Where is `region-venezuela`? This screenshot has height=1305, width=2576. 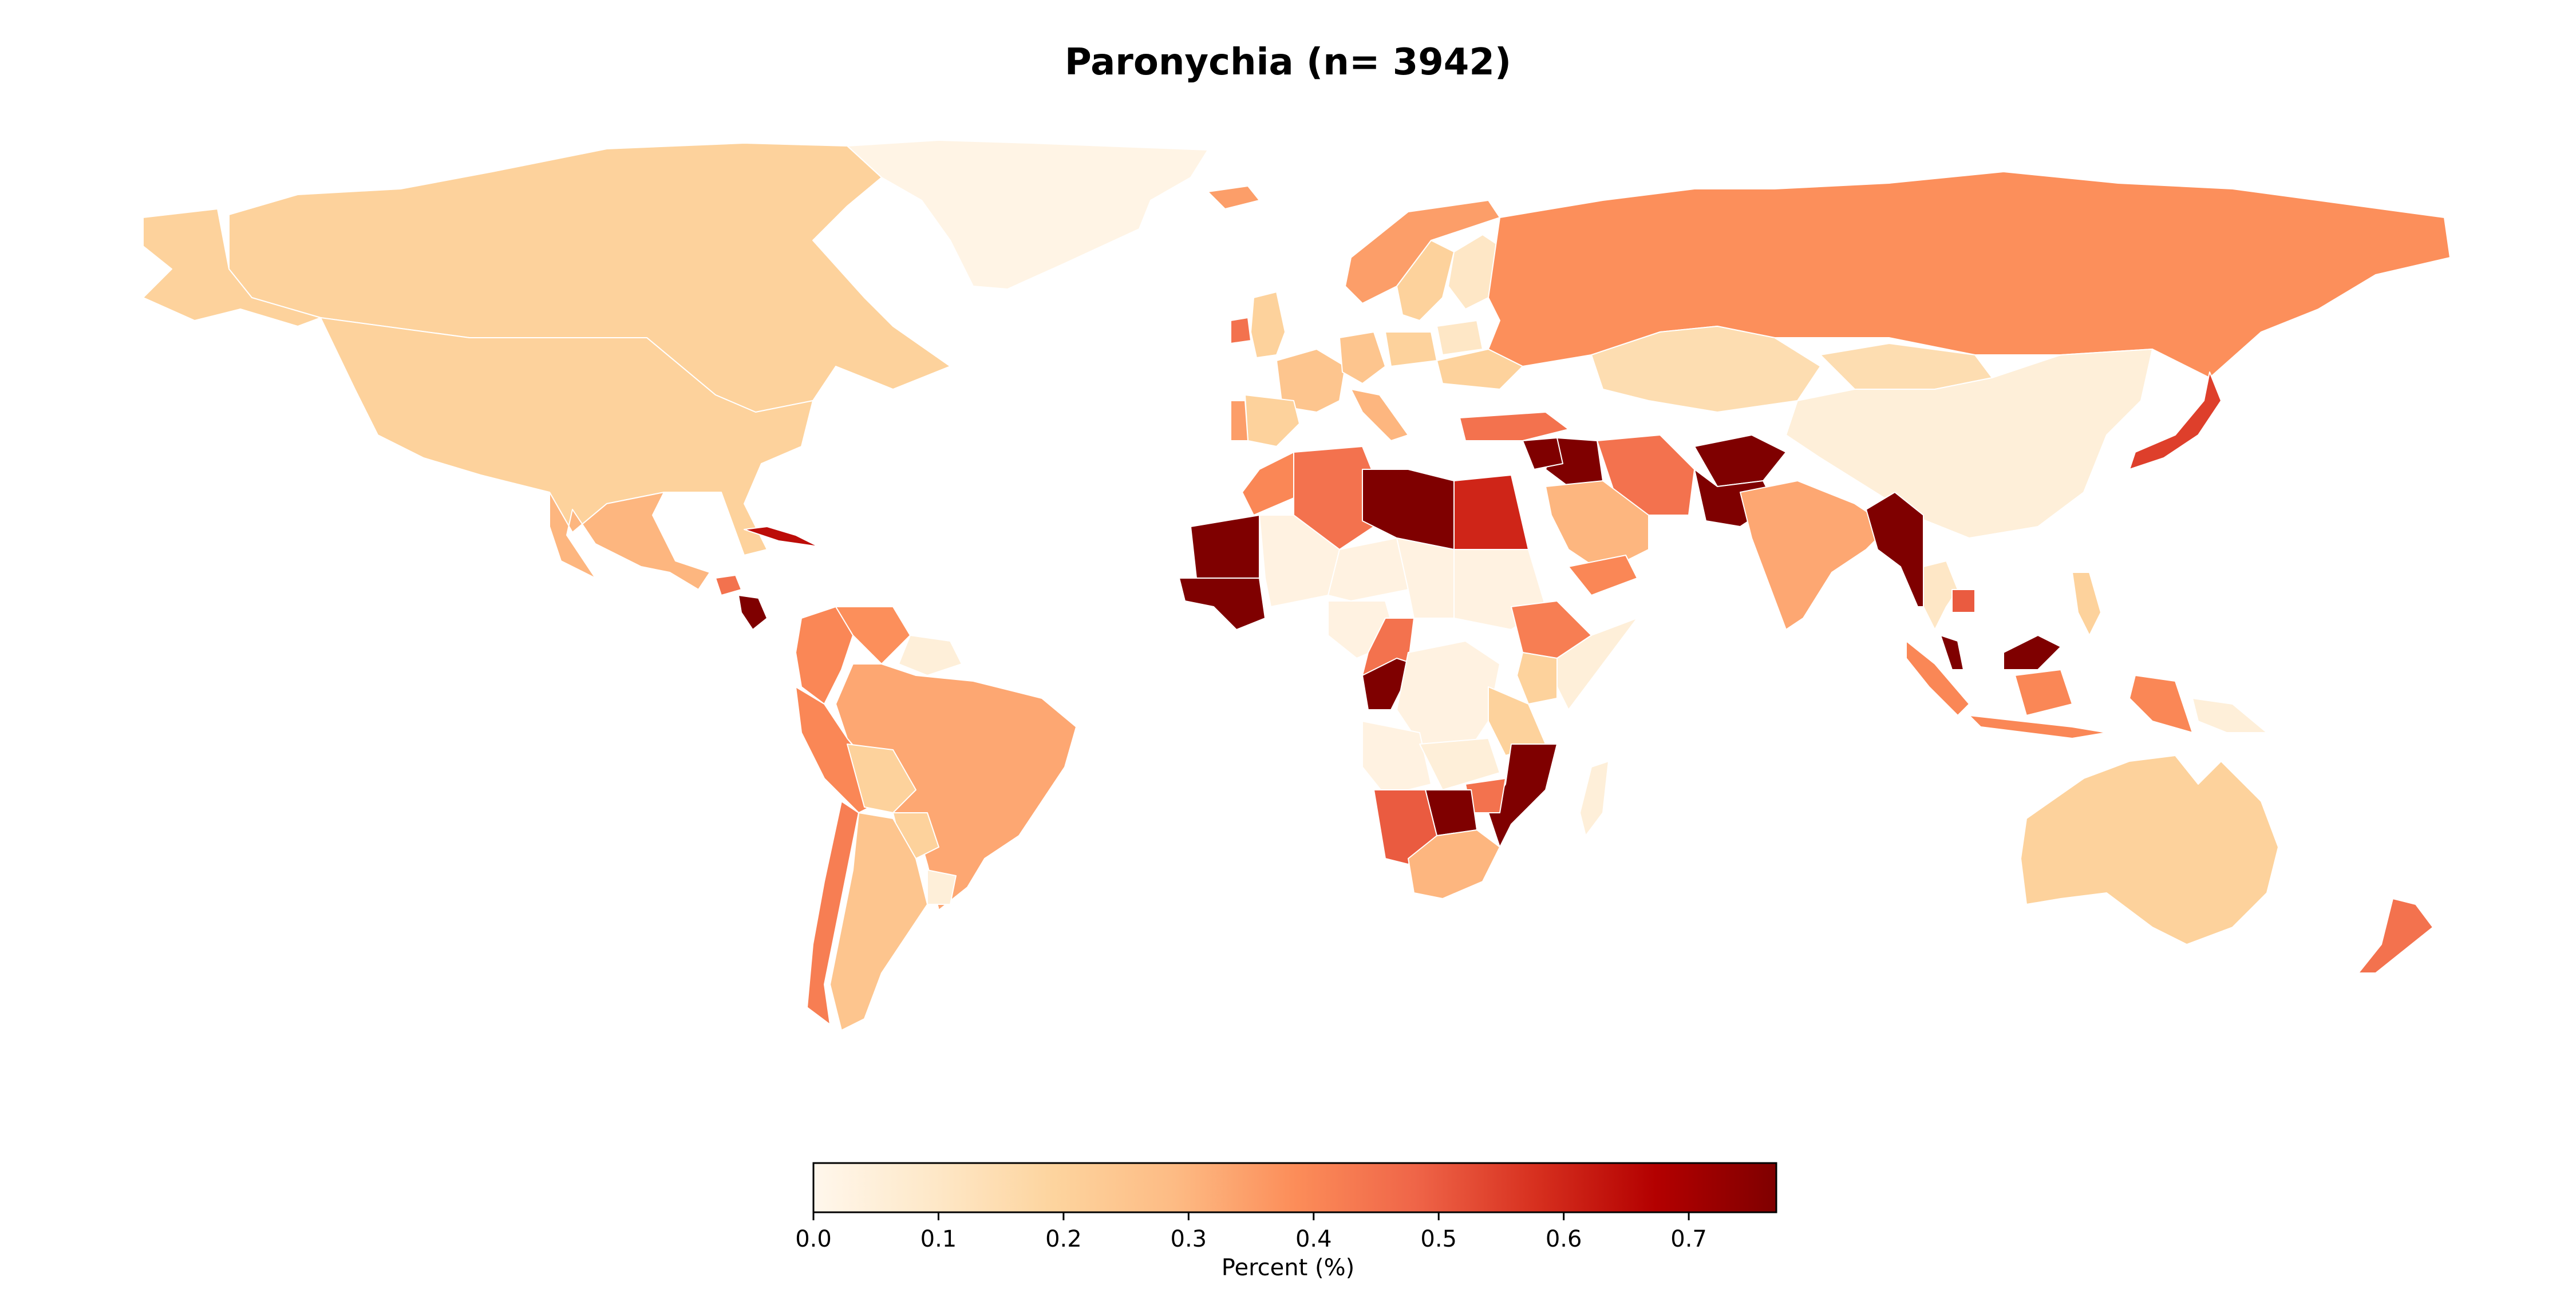
region-venezuela is located at coordinates (873, 635).